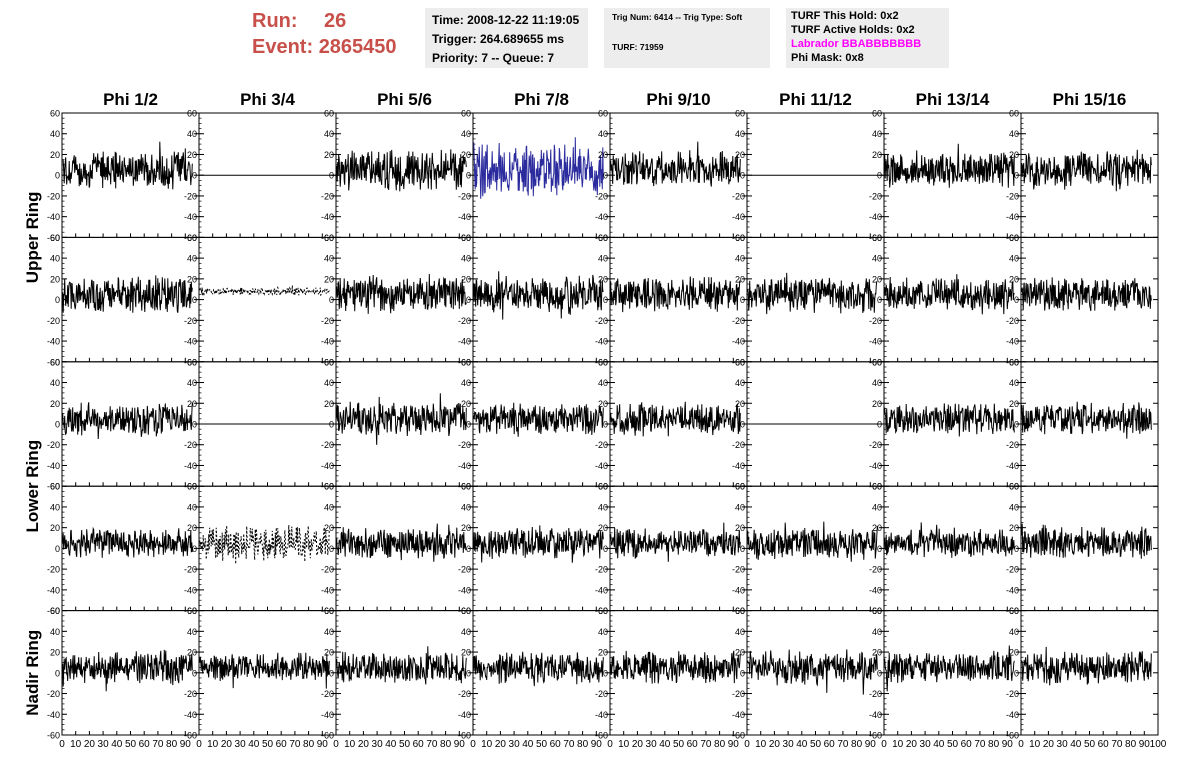 The image size is (1196, 772). I want to click on x-tick-label: 20, so click(501, 744).